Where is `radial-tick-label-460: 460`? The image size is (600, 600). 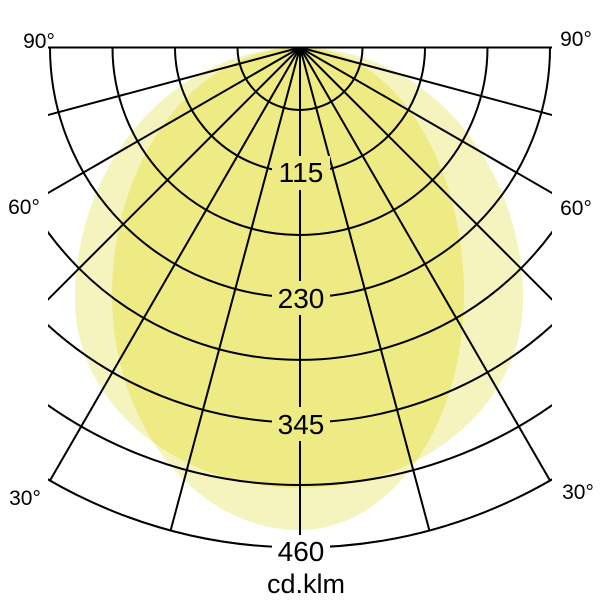 radial-tick-label-460: 460 is located at coordinates (301, 551).